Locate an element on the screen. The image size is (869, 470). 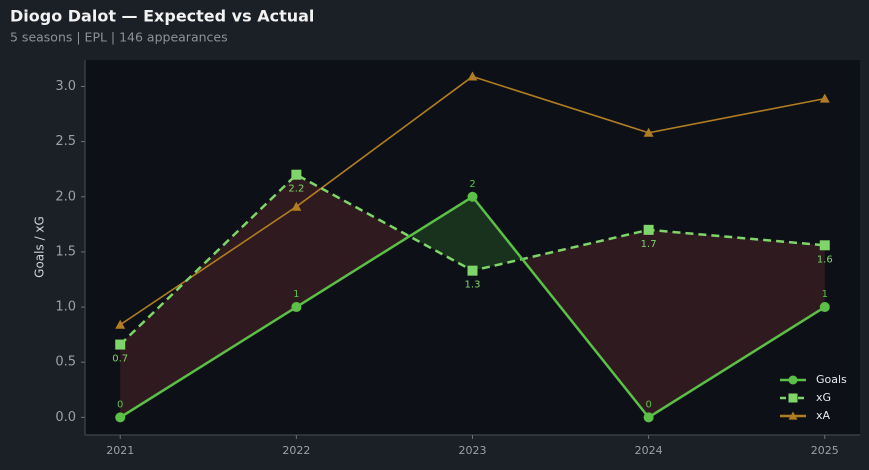
x-tick-label: 2024 is located at coordinates (649, 450).